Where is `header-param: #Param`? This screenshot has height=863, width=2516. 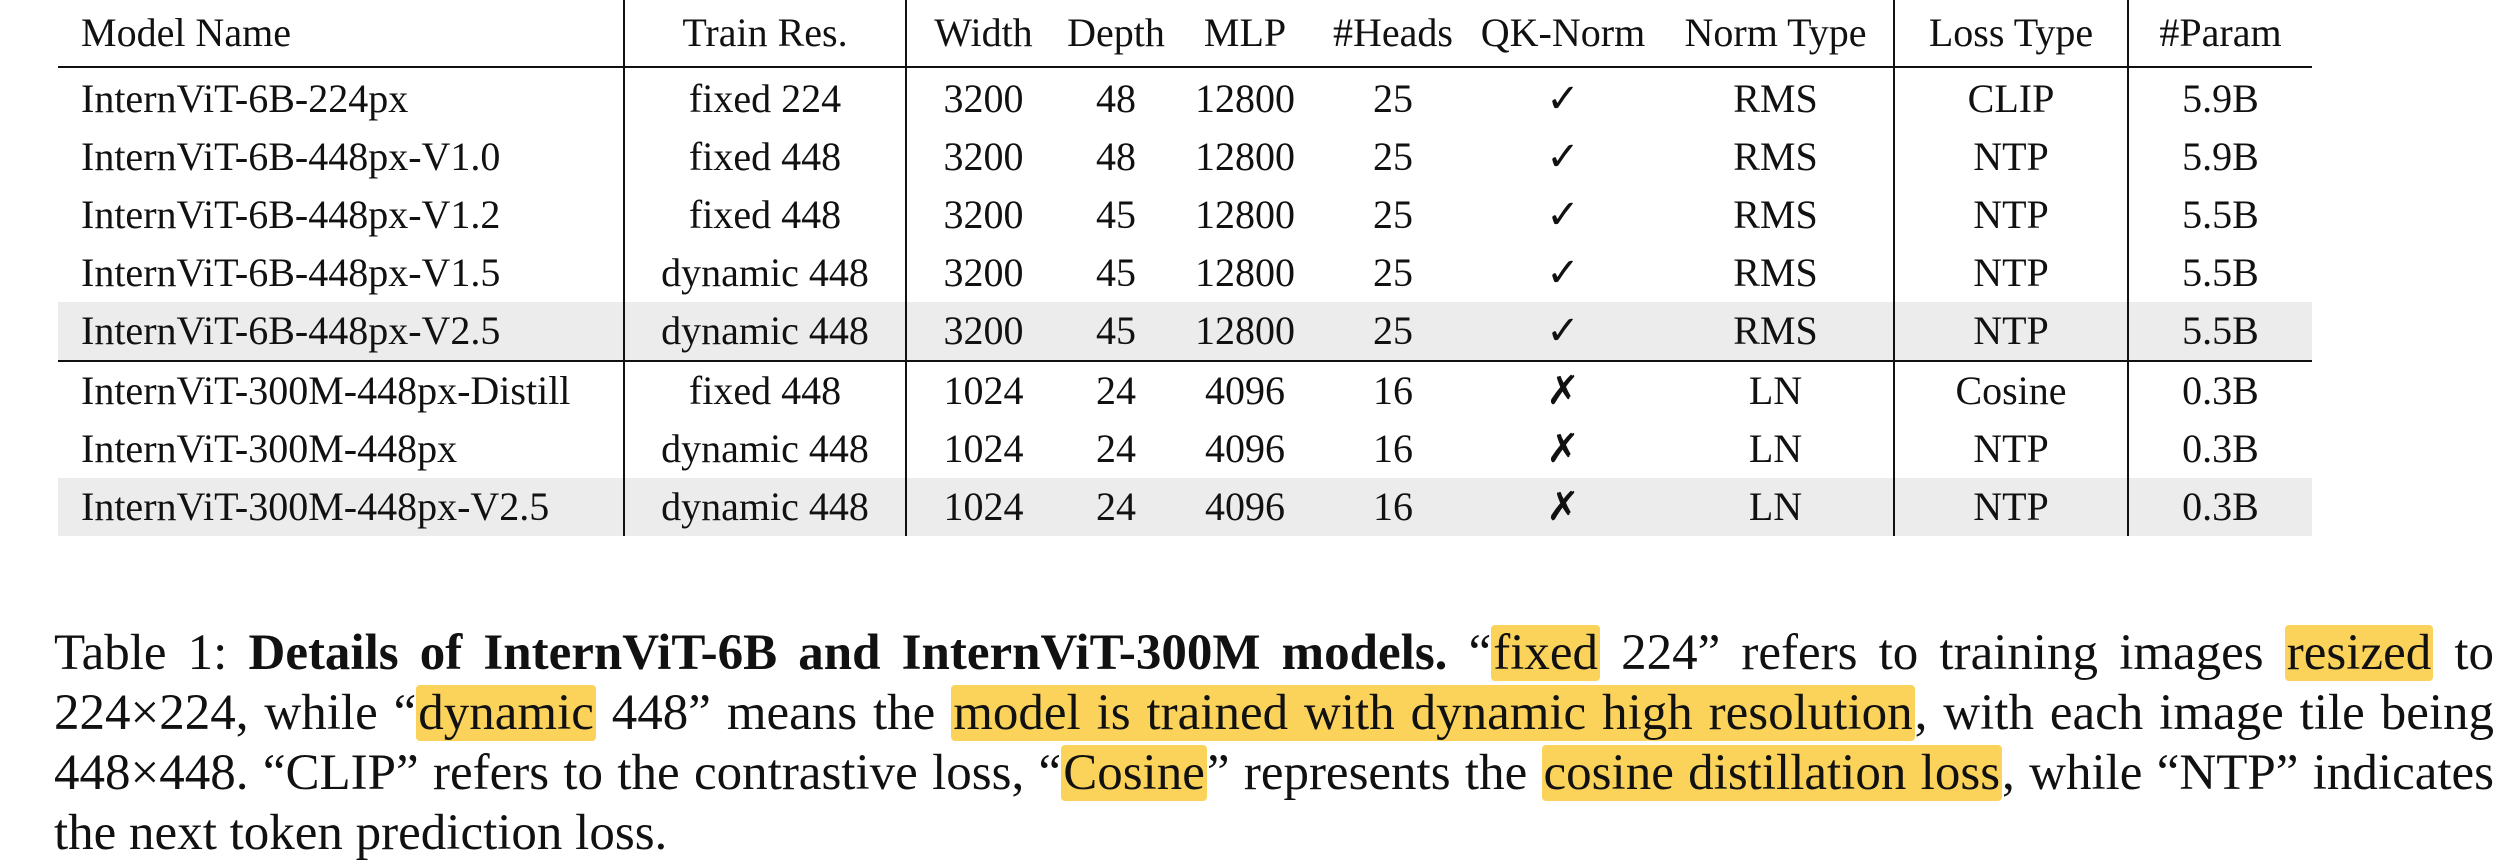 header-param: #Param is located at coordinates (2220, 32).